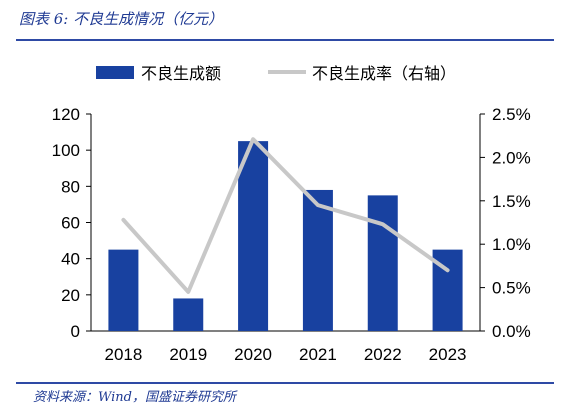  Describe the element at coordinates (511, 244) in the screenshot. I see `right-tick-label: 1.0%` at that location.